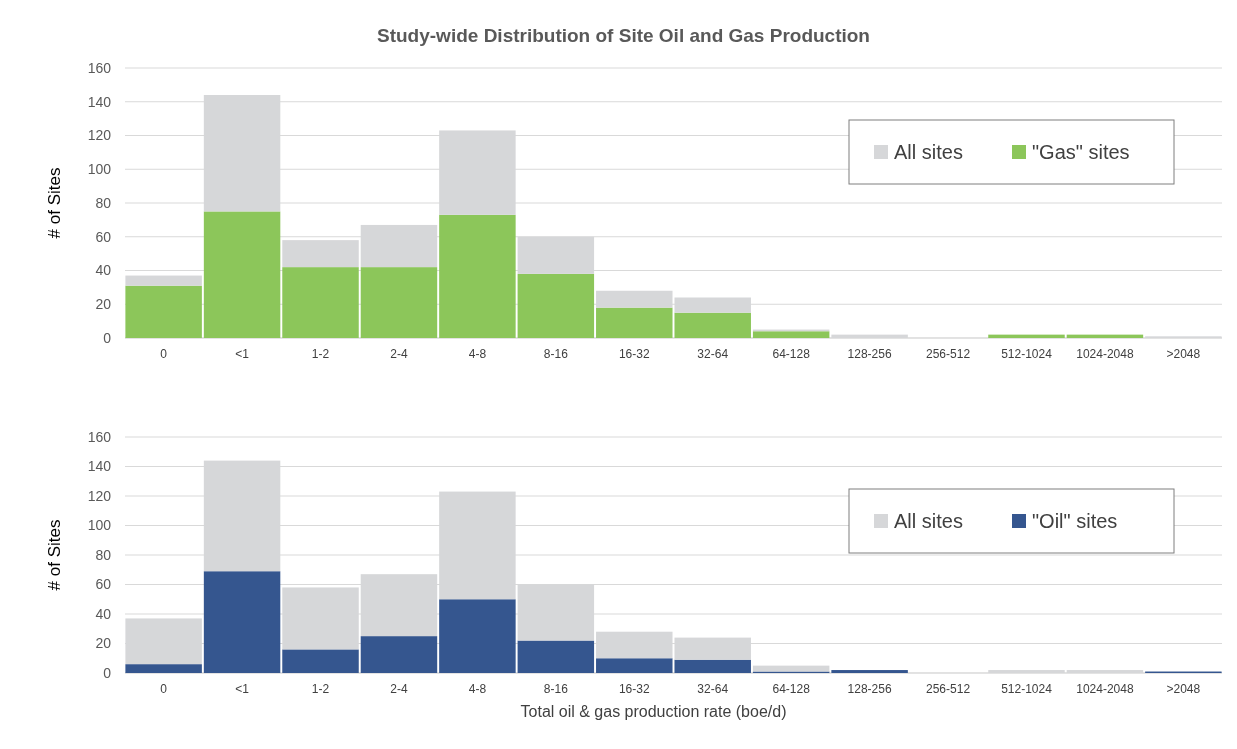 The image size is (1237, 749). Describe the element at coordinates (1075, 521) in the screenshot. I see `legend-label: "Oil" sites` at that location.